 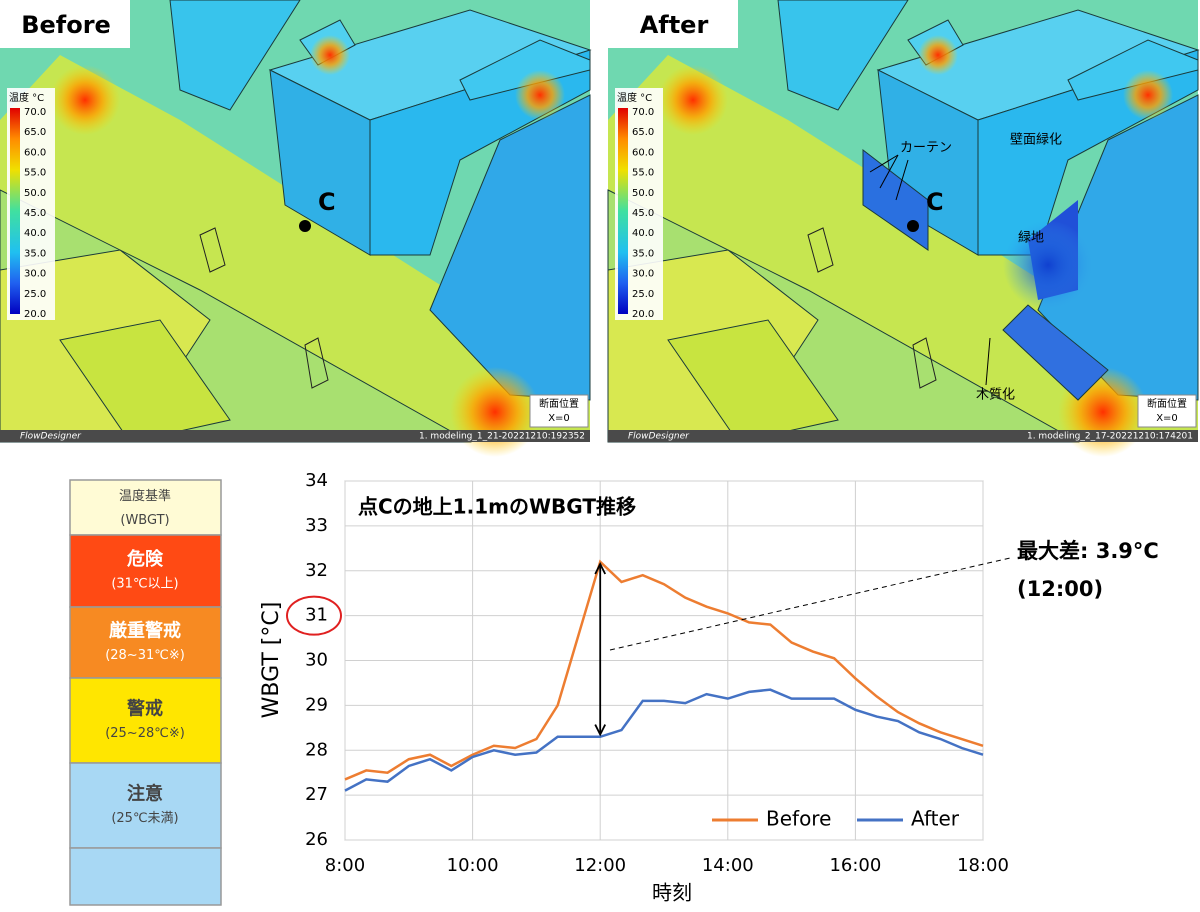 What do you see at coordinates (1110, 437) in the screenshot?
I see `file-name: 1. modeling_2_17-20221210:174201` at bounding box center [1110, 437].